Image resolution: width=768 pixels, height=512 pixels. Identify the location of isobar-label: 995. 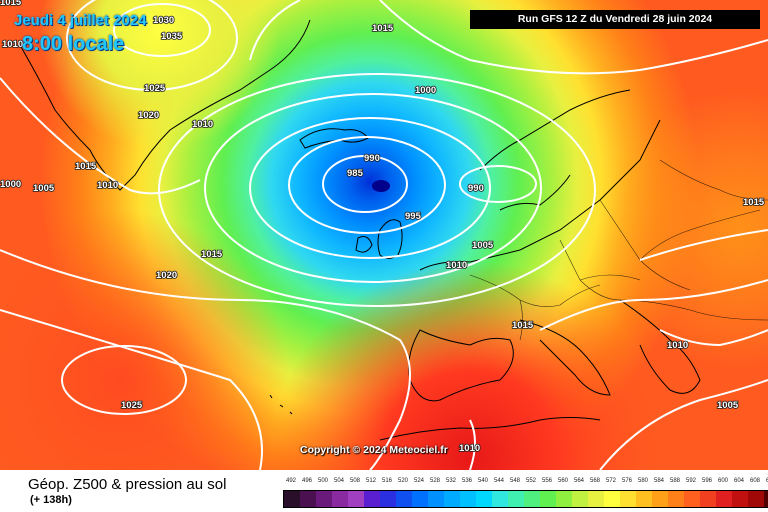
(413, 216).